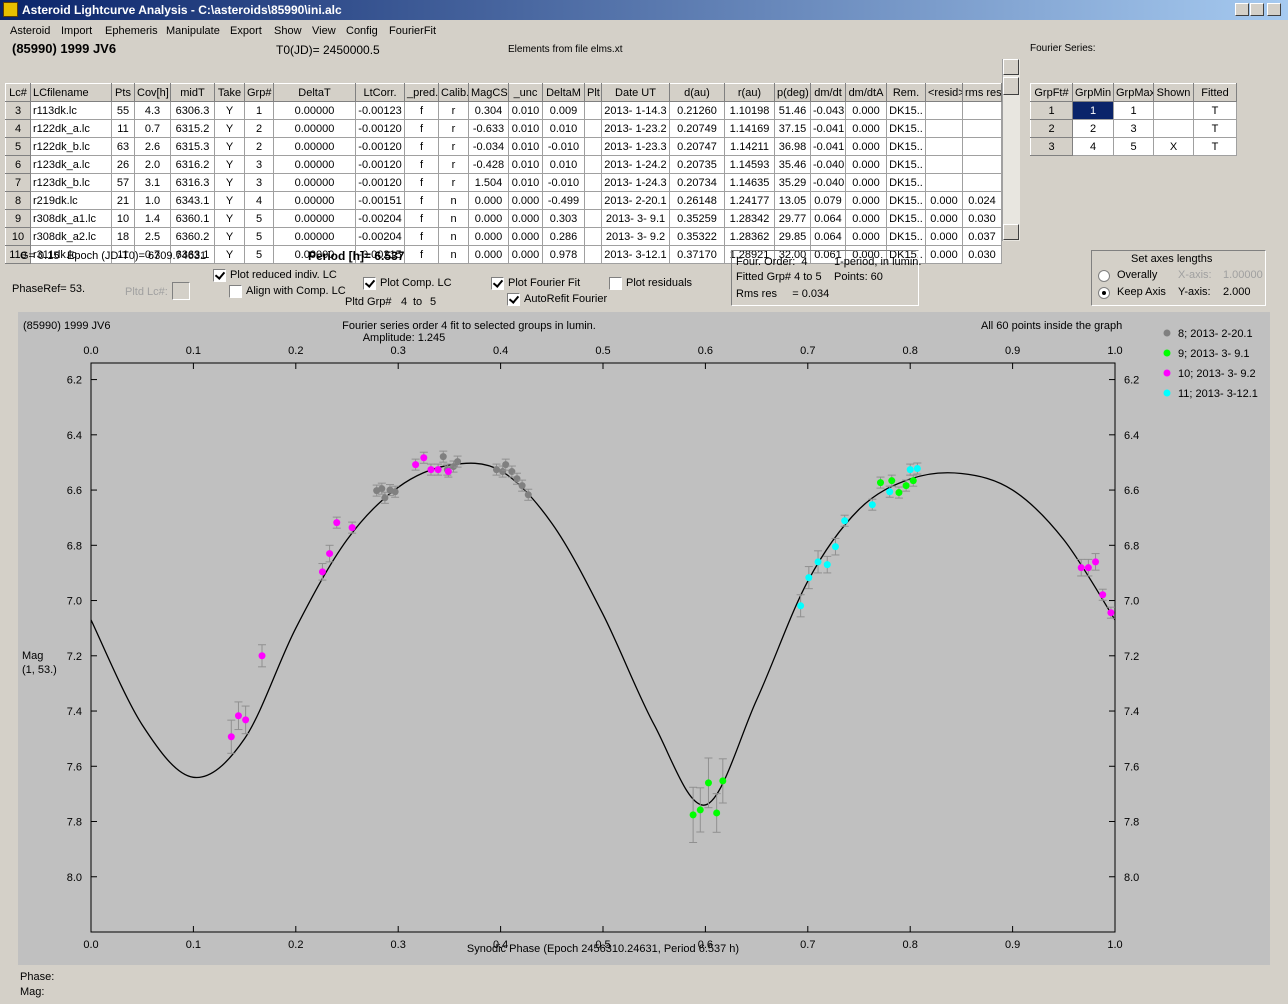 This screenshot has width=1288, height=1004. Describe the element at coordinates (1214, 354) in the screenshot. I see `legend-label: 9; 2013- 3- 9.1` at that location.